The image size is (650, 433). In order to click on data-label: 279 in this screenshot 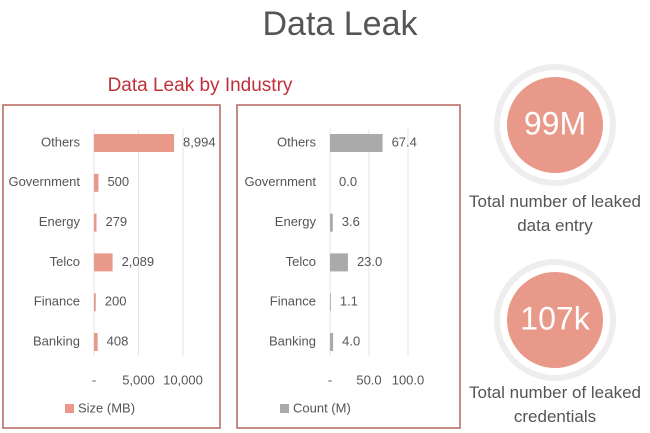, I will do `click(116, 221)`.